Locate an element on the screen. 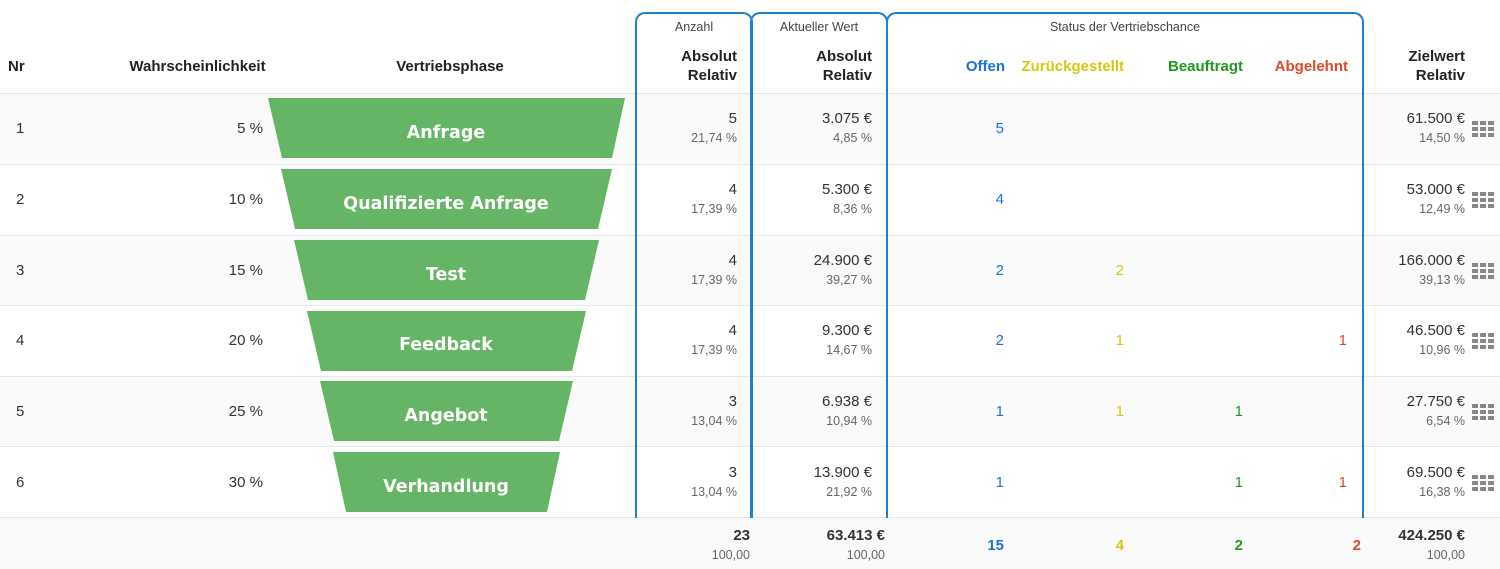  funnel-segment-4: Feedback is located at coordinates (446, 341).